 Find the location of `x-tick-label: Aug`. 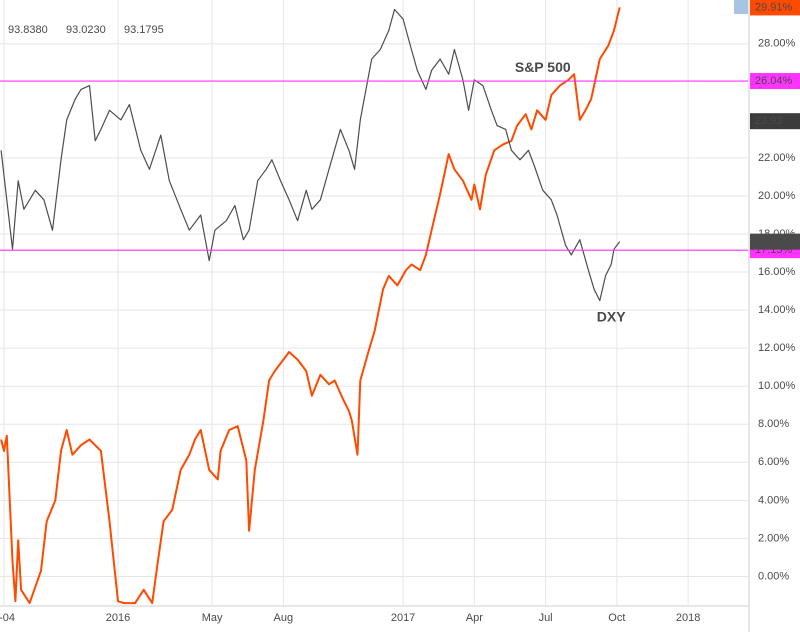

x-tick-label: Aug is located at coordinates (284, 618).